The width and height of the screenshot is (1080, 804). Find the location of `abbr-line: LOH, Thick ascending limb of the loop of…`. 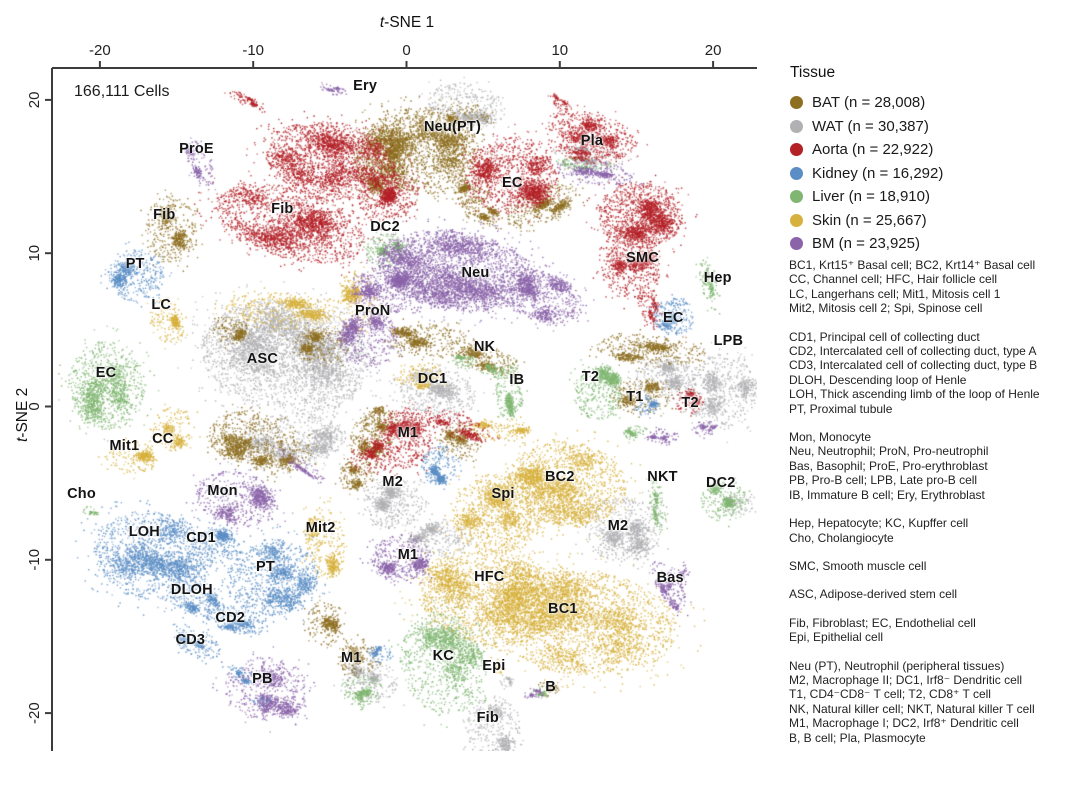

abbr-line: LOH, Thick ascending limb of the loop of… is located at coordinates (914, 394).